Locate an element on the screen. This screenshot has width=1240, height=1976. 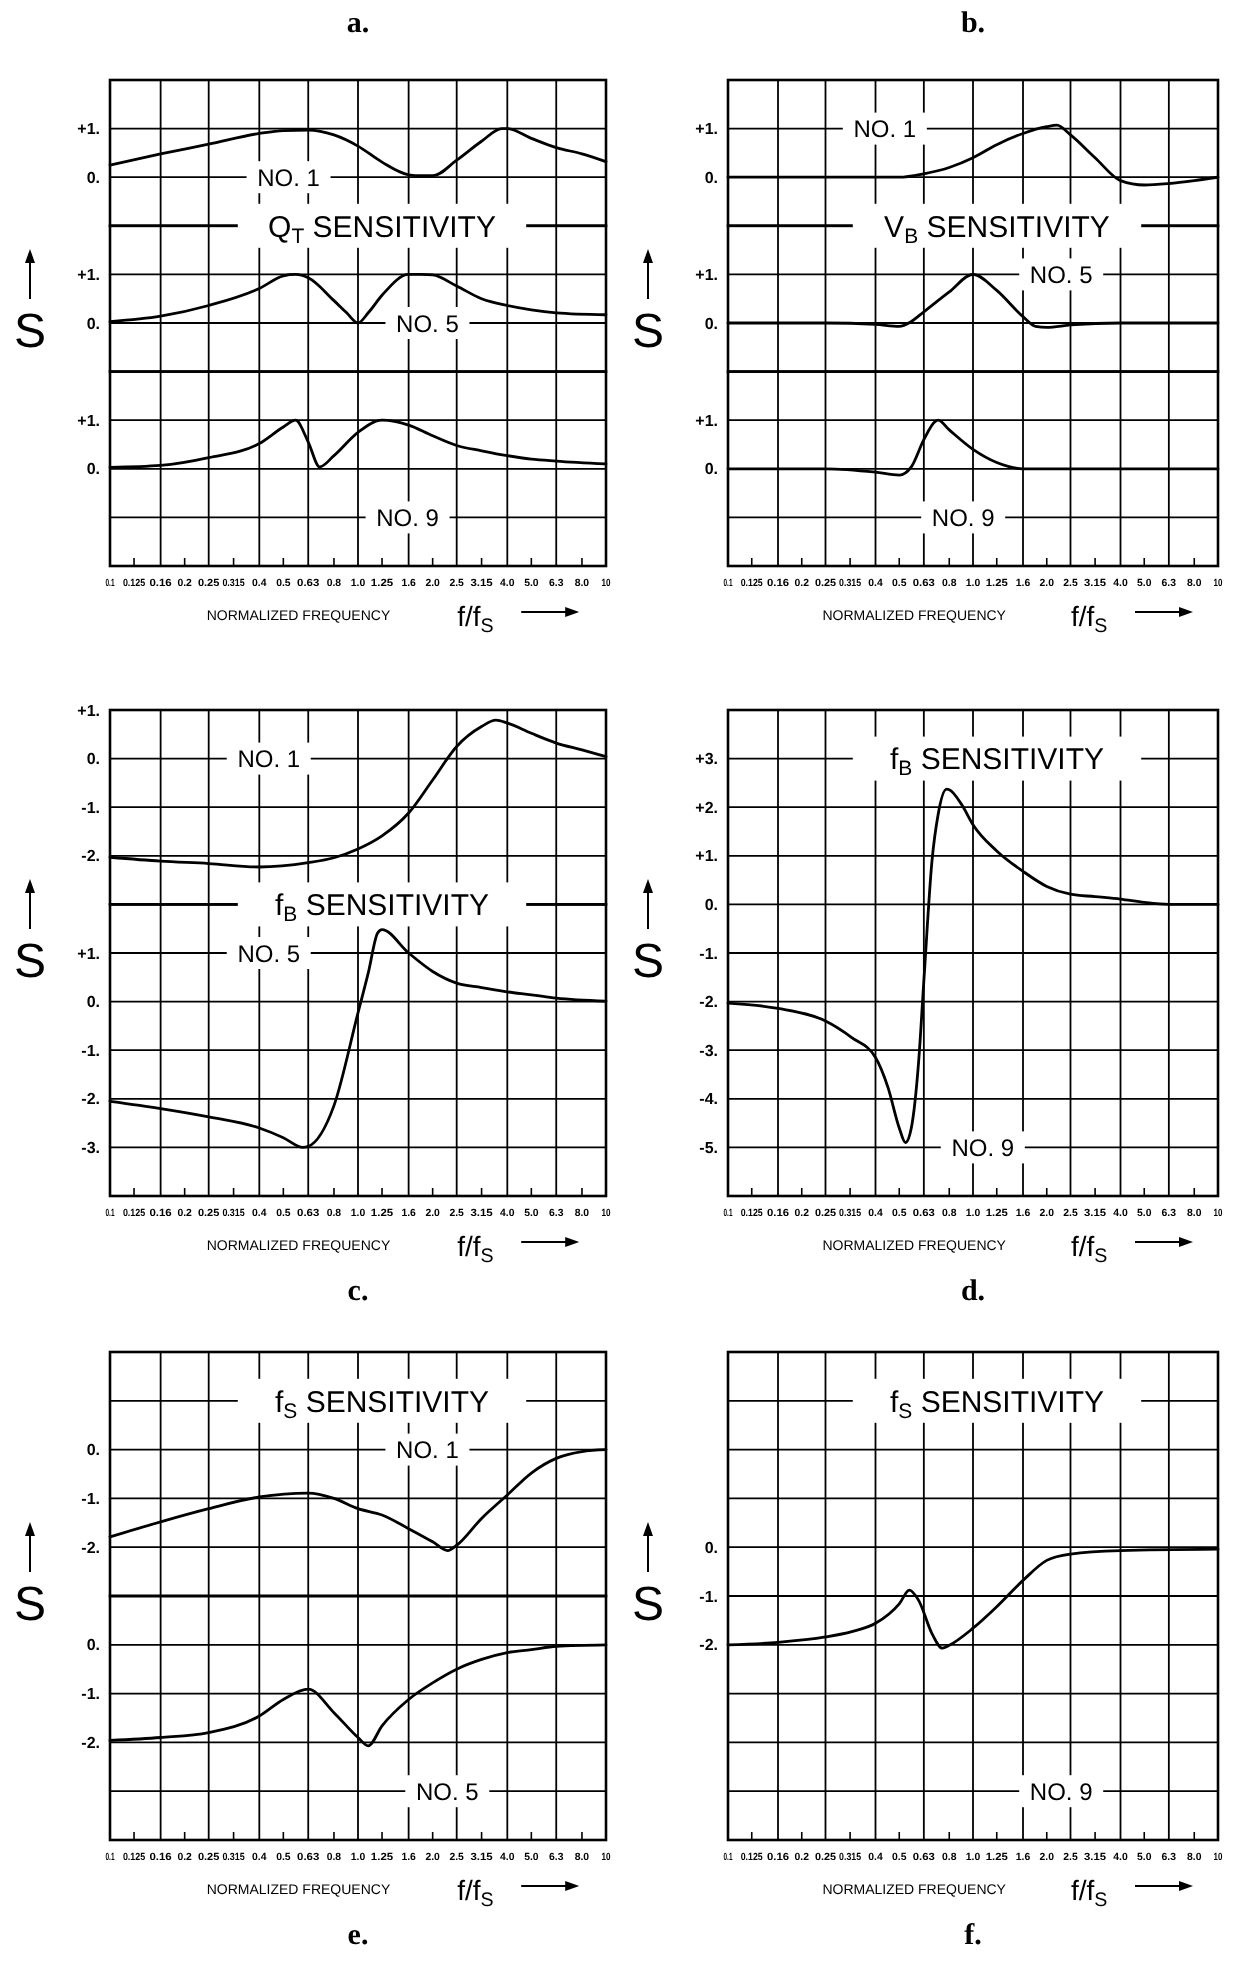
chart-title: b. is located at coordinates (973, 24).